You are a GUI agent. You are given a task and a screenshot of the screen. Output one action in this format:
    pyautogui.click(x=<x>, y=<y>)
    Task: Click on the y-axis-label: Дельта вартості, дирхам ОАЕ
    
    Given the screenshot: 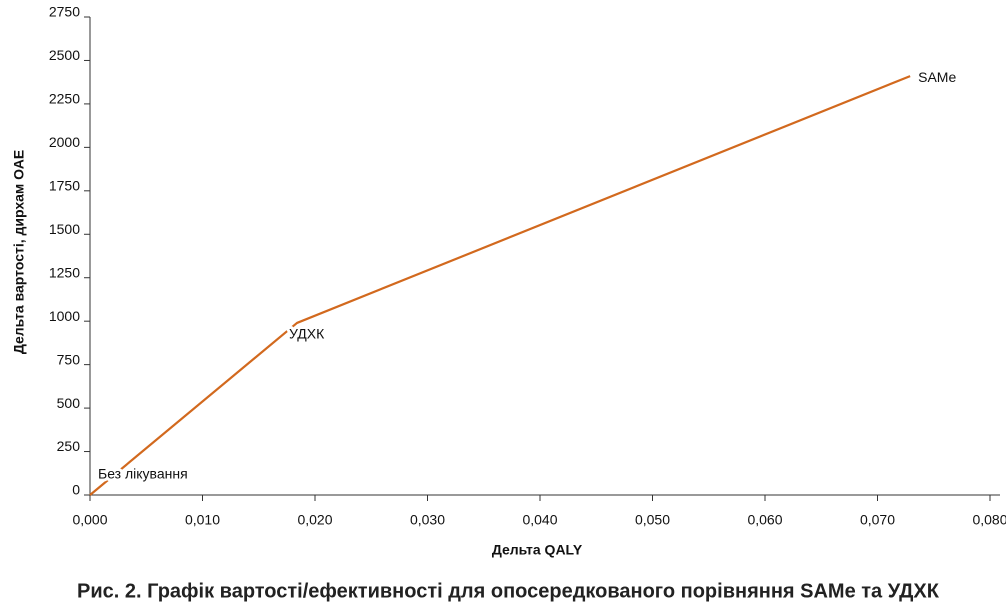 What is the action you would take?
    pyautogui.click(x=19, y=252)
    